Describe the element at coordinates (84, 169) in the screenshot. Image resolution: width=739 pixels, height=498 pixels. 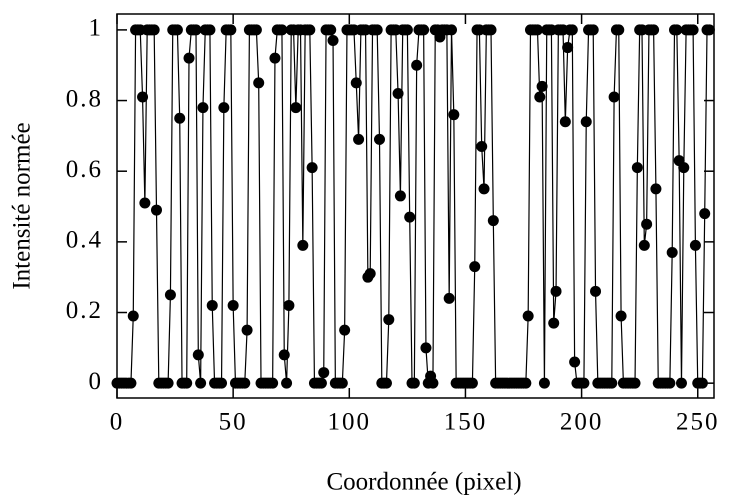
I see `y-tick-label: 0.6` at that location.